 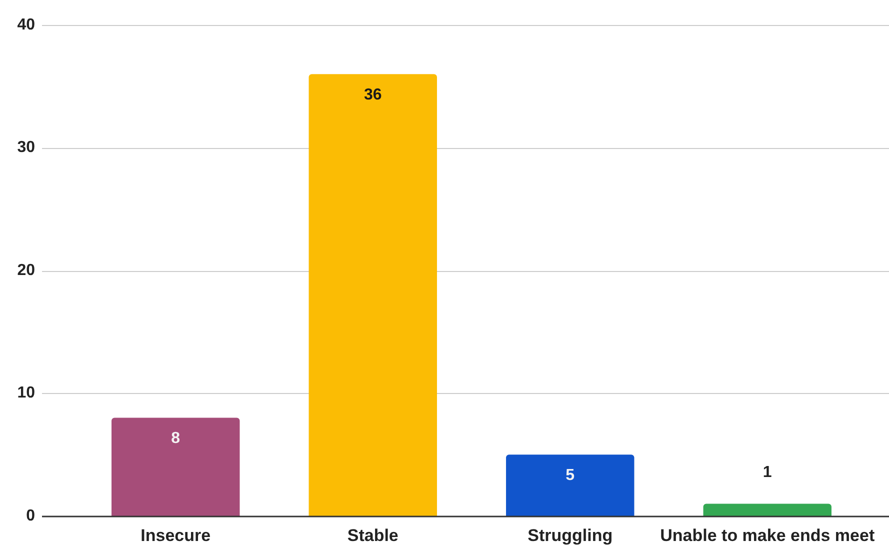 I want to click on y-tick-label: 0, so click(x=31, y=515).